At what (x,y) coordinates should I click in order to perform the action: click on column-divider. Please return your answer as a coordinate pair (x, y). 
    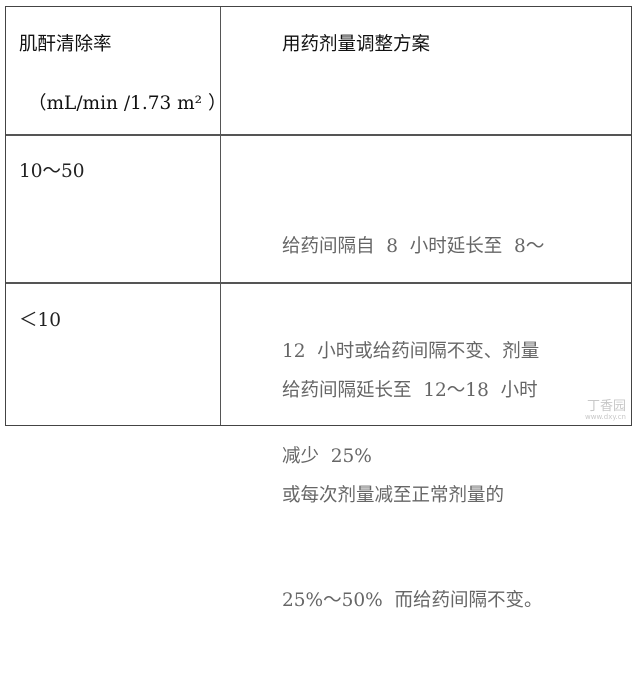
    Looking at the image, I should click on (220, 216).